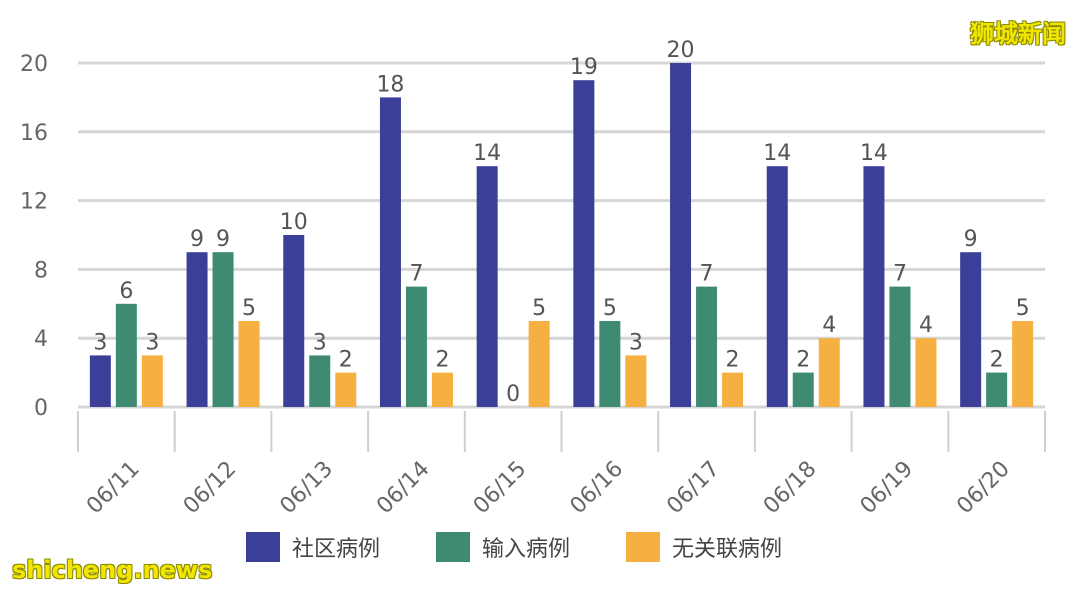 This screenshot has width=1080, height=592. I want to click on watermark-top-right: 狮城新闻, so click(1018, 34).